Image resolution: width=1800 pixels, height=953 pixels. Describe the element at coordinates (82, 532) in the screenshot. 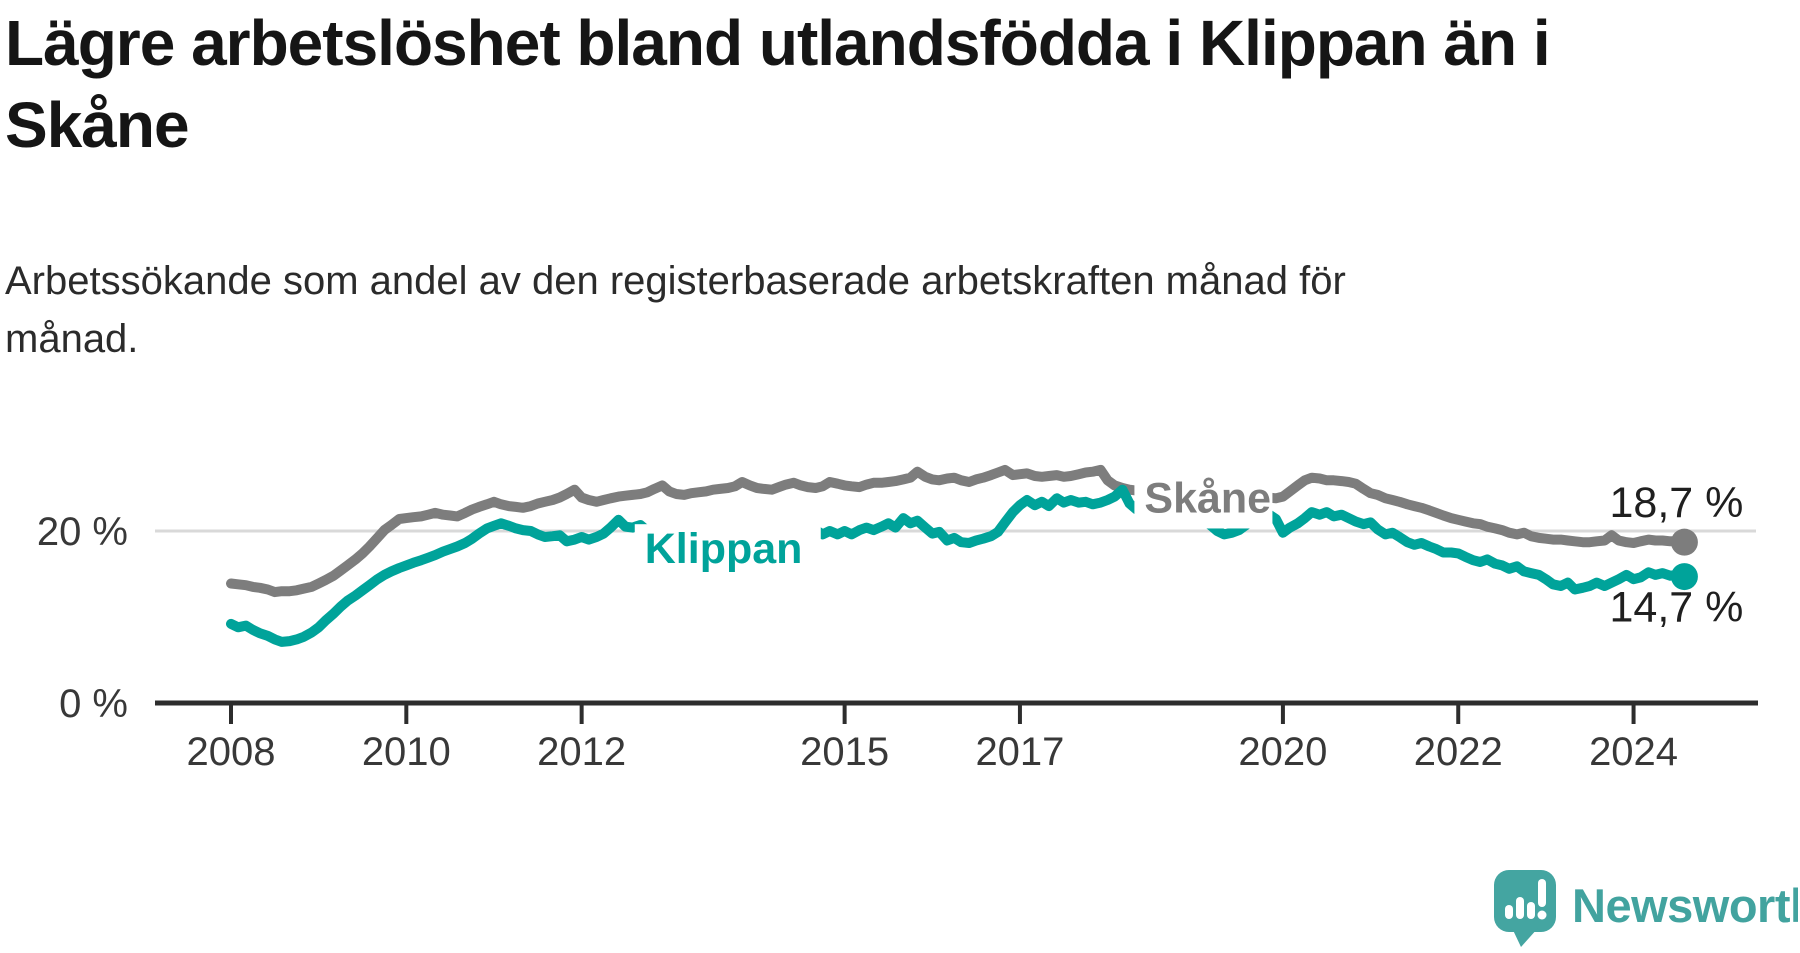

I see `y-tick-label-20-percent: 20 %` at that location.